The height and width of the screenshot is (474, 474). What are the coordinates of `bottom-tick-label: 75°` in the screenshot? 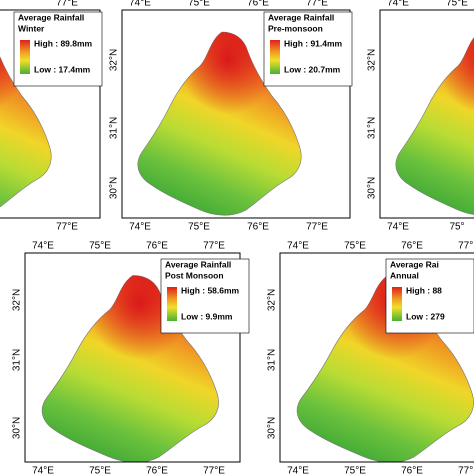 It's located at (456, 227).